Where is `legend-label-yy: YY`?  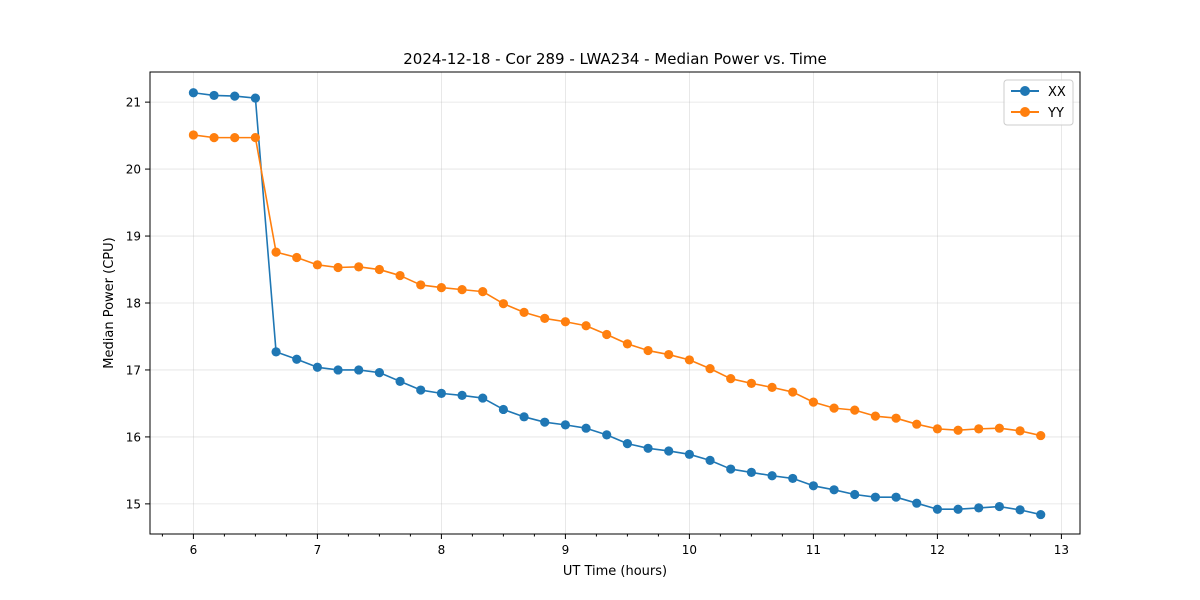 legend-label-yy: YY is located at coordinates (1055, 113).